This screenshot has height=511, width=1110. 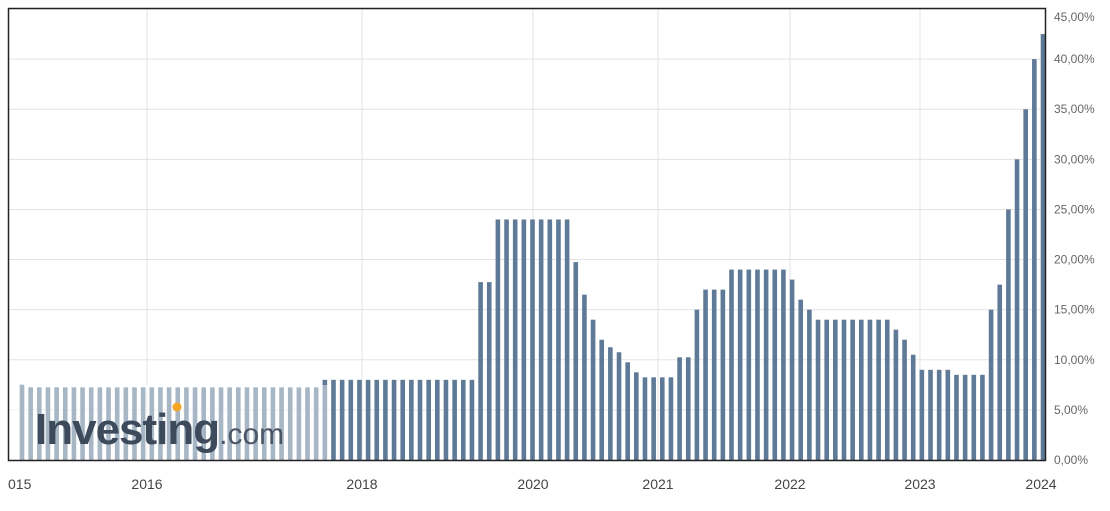 What do you see at coordinates (1074, 260) in the screenshot?
I see `y-tick-label: 20,00%` at bounding box center [1074, 260].